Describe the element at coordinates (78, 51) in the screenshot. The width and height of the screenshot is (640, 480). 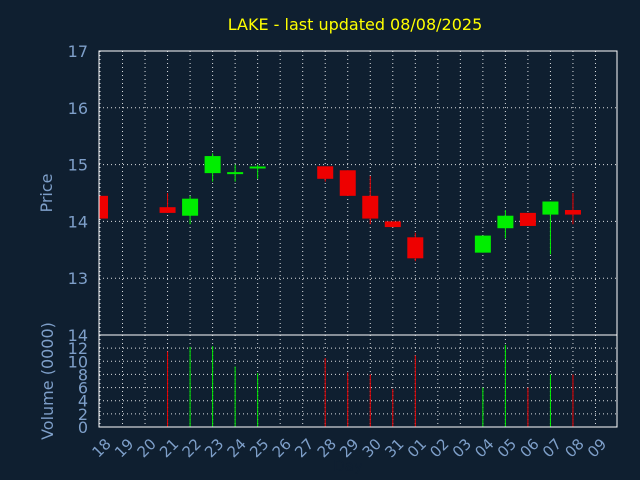
I see `price-y-tick-label: 17` at that location.